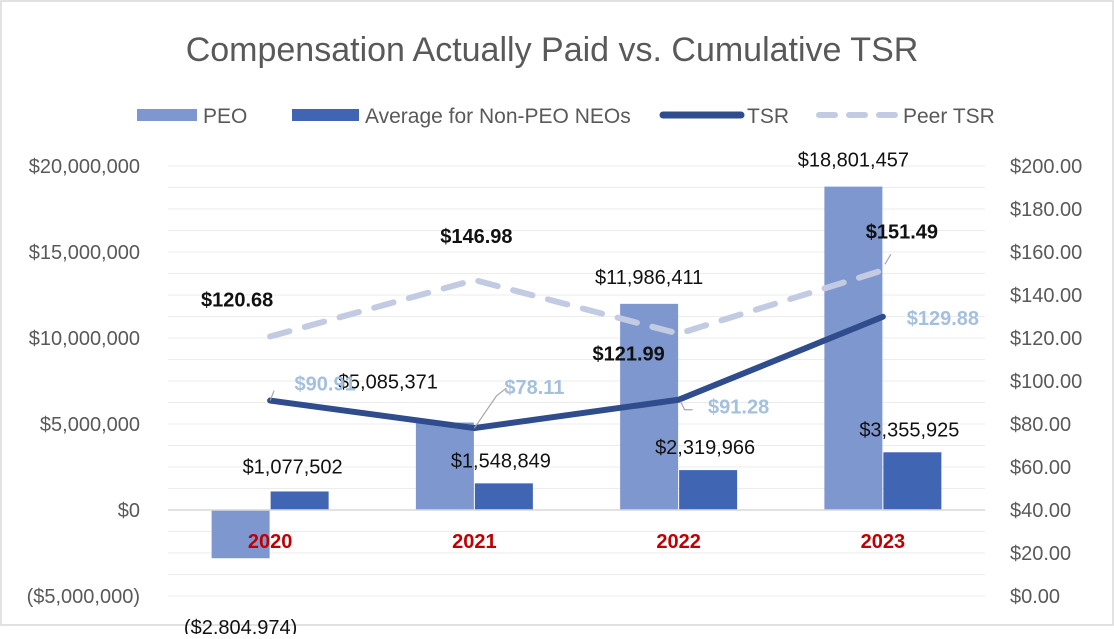 The height and width of the screenshot is (639, 1114). Describe the element at coordinates (325, 115) in the screenshot. I see `legend-swatch-nonpeo` at that location.